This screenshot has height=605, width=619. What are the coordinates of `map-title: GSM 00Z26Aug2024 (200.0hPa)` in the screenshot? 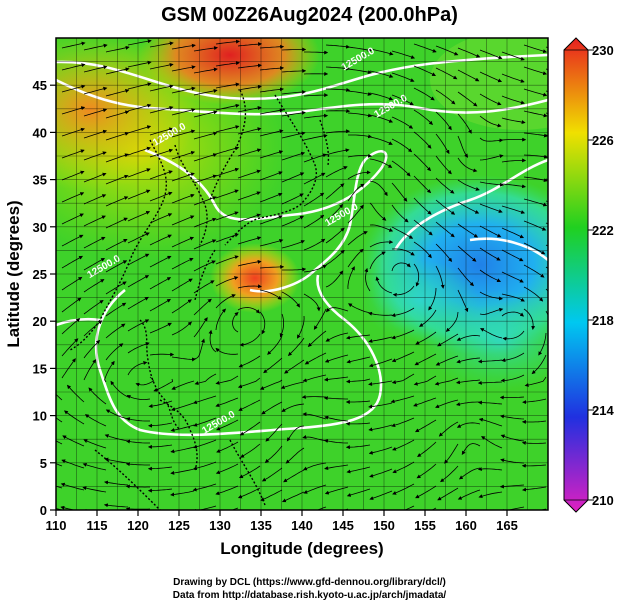 It's located at (309, 15).